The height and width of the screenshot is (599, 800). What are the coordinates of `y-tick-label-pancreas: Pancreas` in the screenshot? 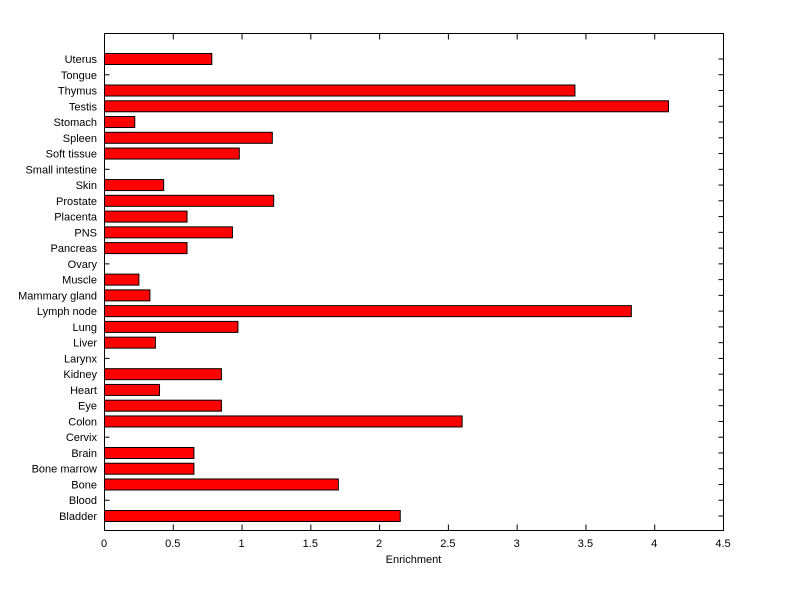 It's located at (74, 249).